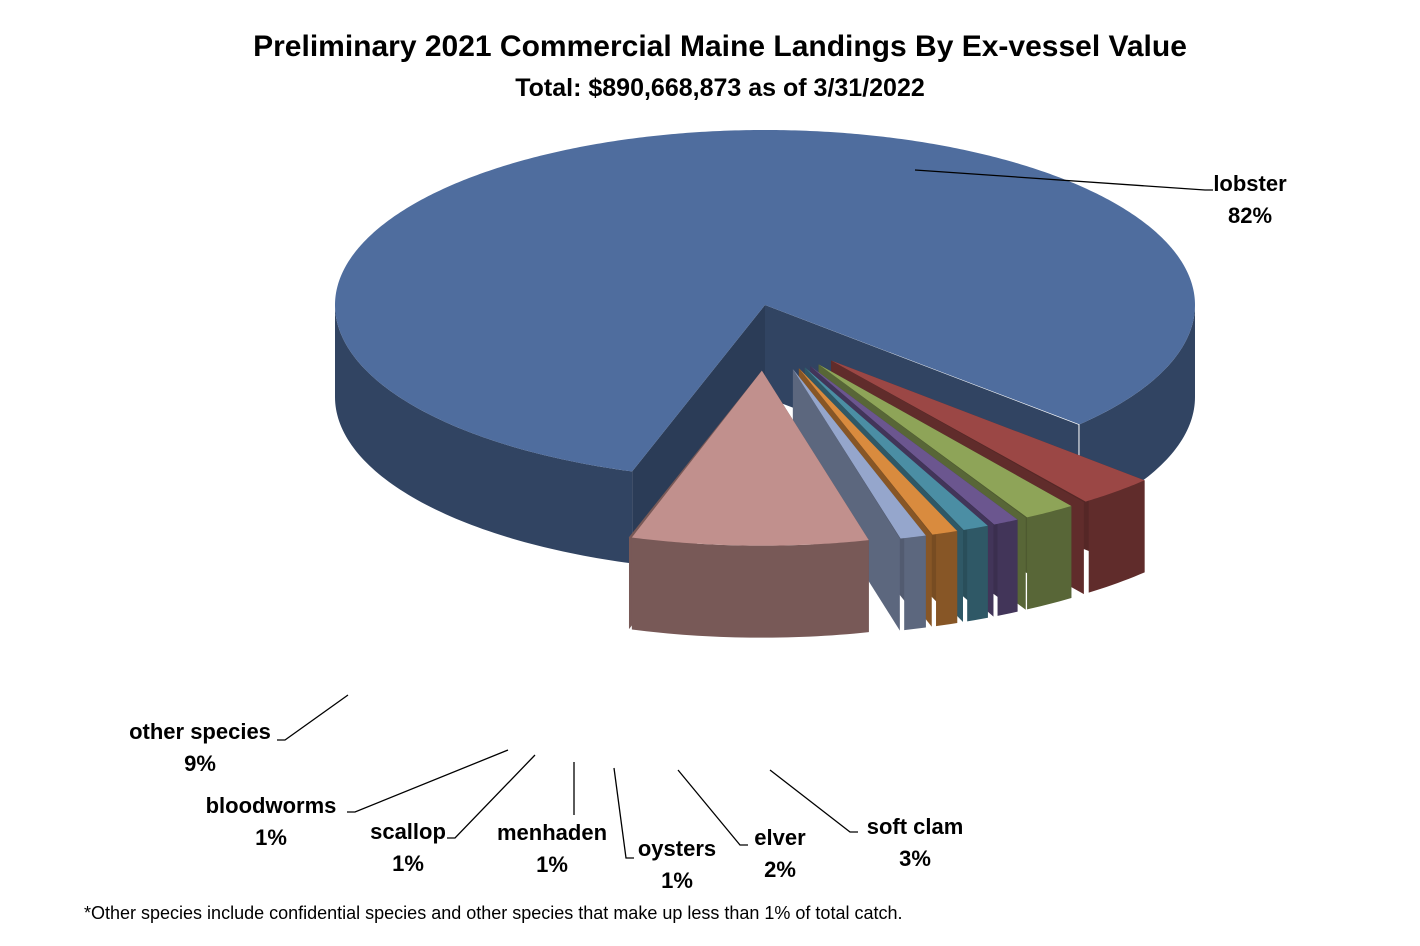  I want to click on slice-name: soft clam, so click(915, 826).